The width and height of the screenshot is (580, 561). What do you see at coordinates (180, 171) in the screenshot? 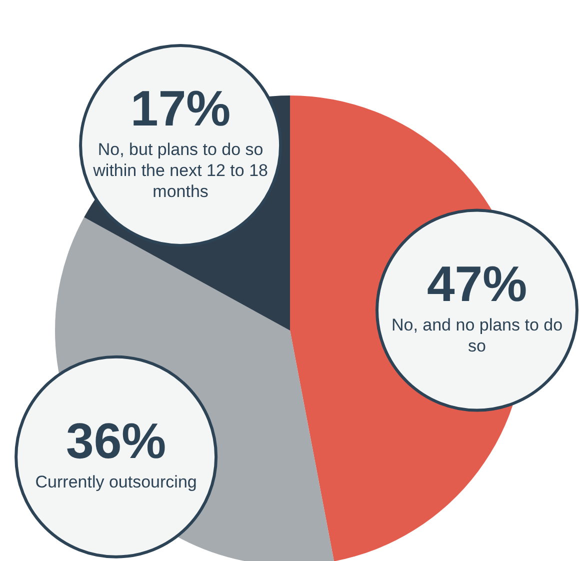
I see `slice-label: No, but plans to do so within the next 12 to 18 months` at bounding box center [180, 171].